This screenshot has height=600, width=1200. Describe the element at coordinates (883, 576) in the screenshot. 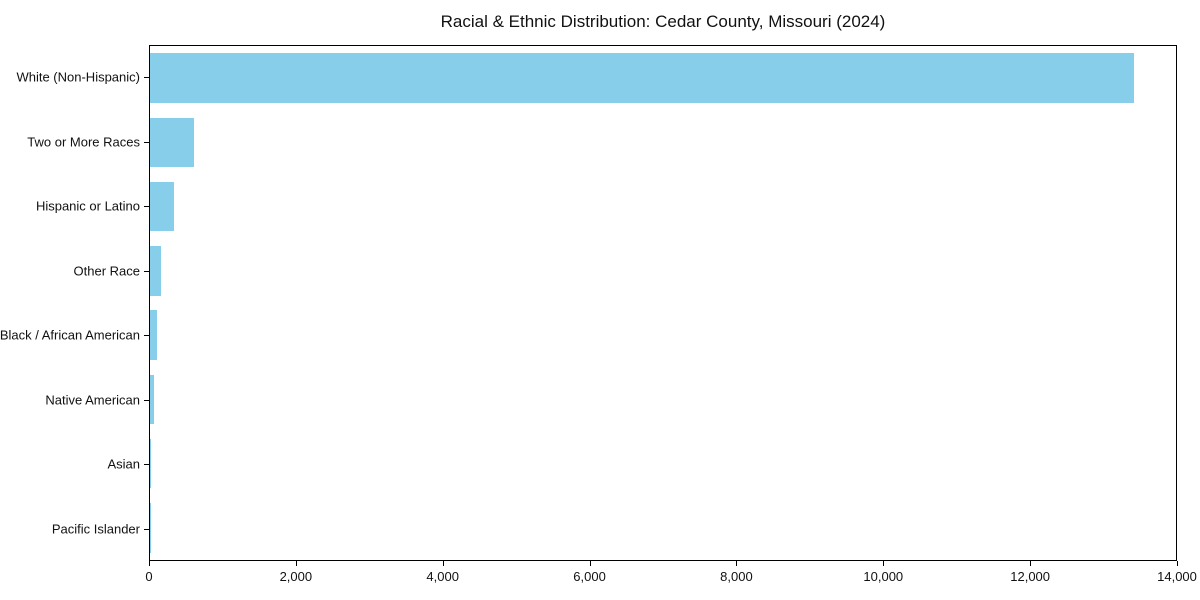

I see `x-tick-label: 10,000` at that location.